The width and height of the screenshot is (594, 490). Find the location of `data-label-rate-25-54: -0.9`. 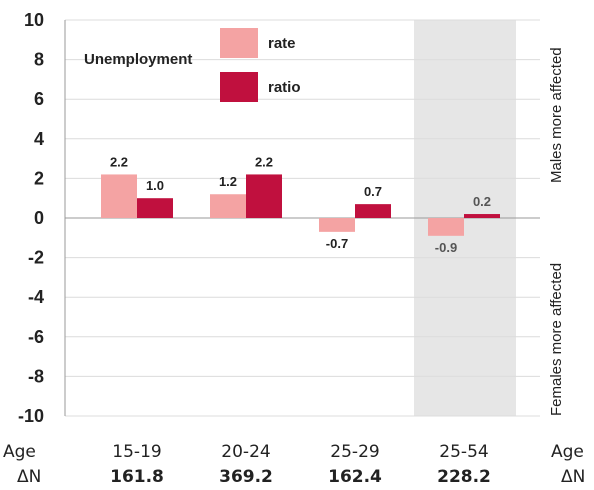

data-label-rate-25-54: -0.9 is located at coordinates (446, 247).